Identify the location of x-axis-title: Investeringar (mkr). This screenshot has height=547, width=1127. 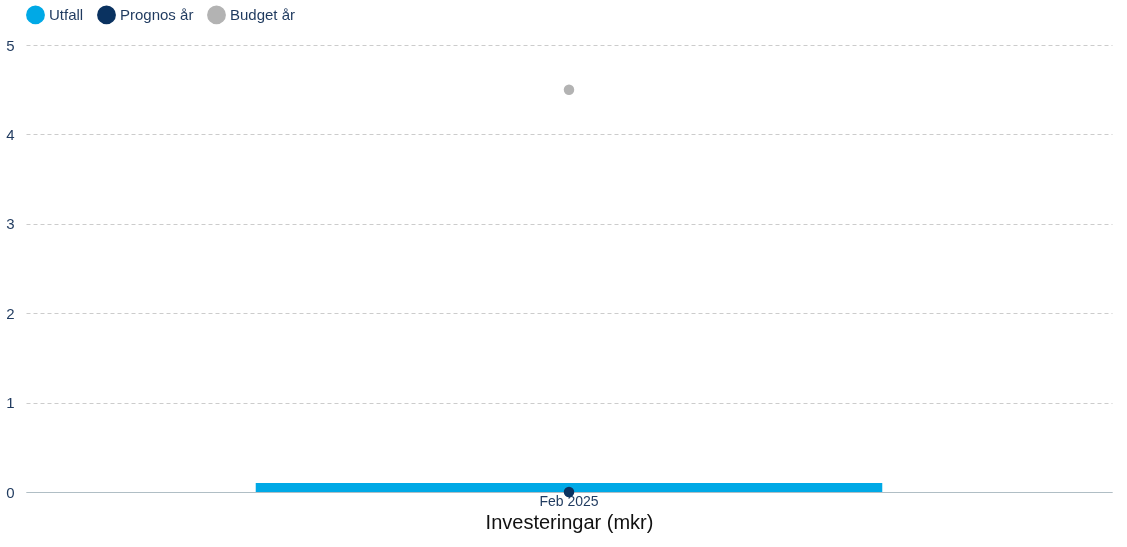
(569, 521).